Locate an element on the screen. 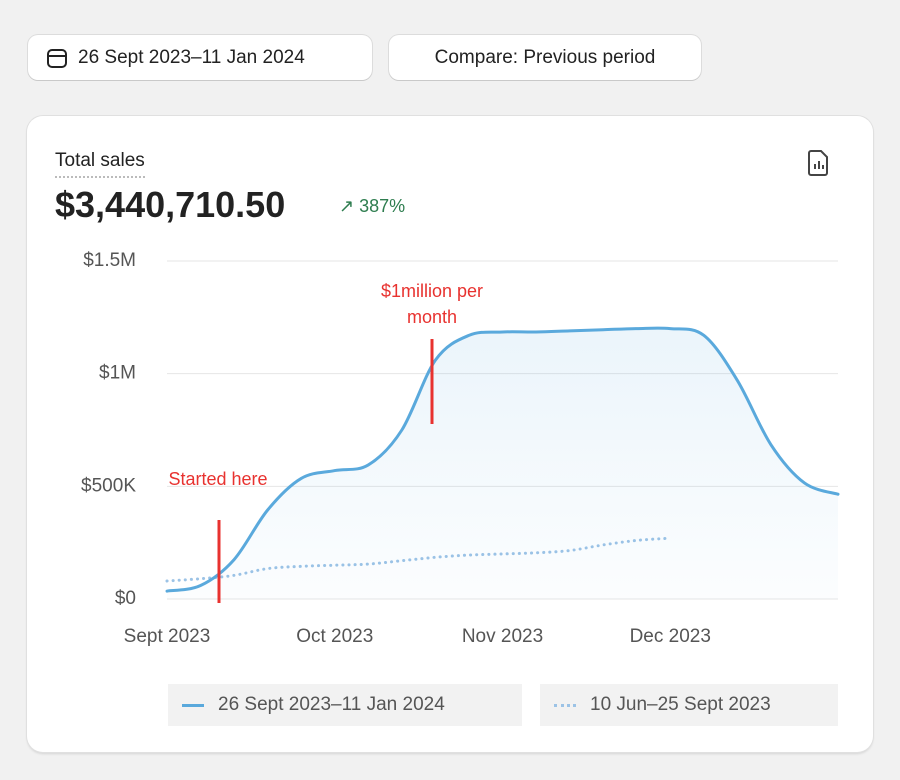 Image resolution: width=900 pixels, height=780 pixels. compare-button: Compare: Previous period is located at coordinates (545, 57).